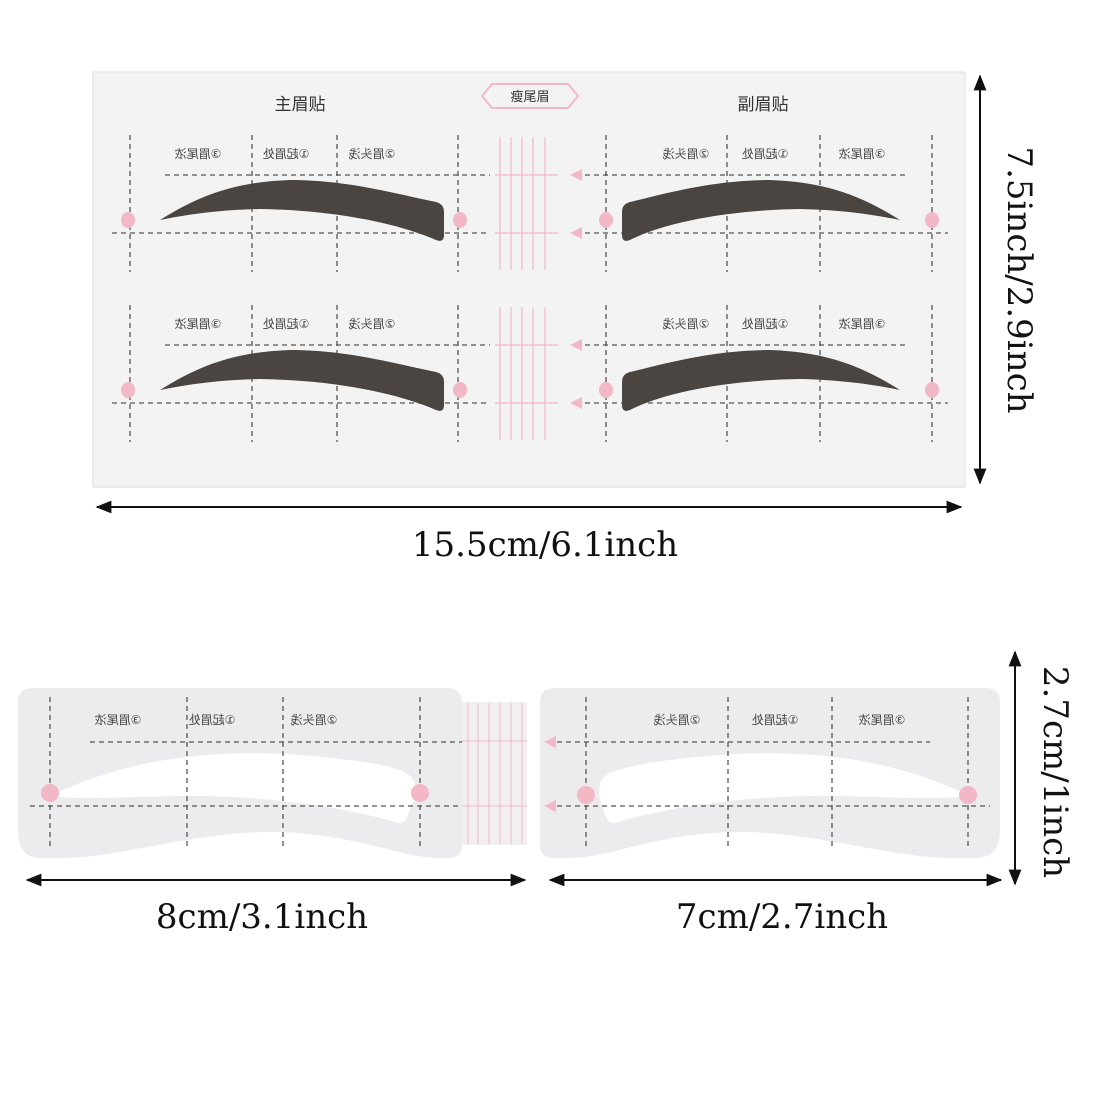 This screenshot has width=1100, height=1100. Describe the element at coordinates (530, 373) in the screenshot. I see `sheet-row-2: ③眉尾浓 ①起眉处 ②眉头浅 ②眉头浅 ①起眉处 ③眉尾浓` at that location.